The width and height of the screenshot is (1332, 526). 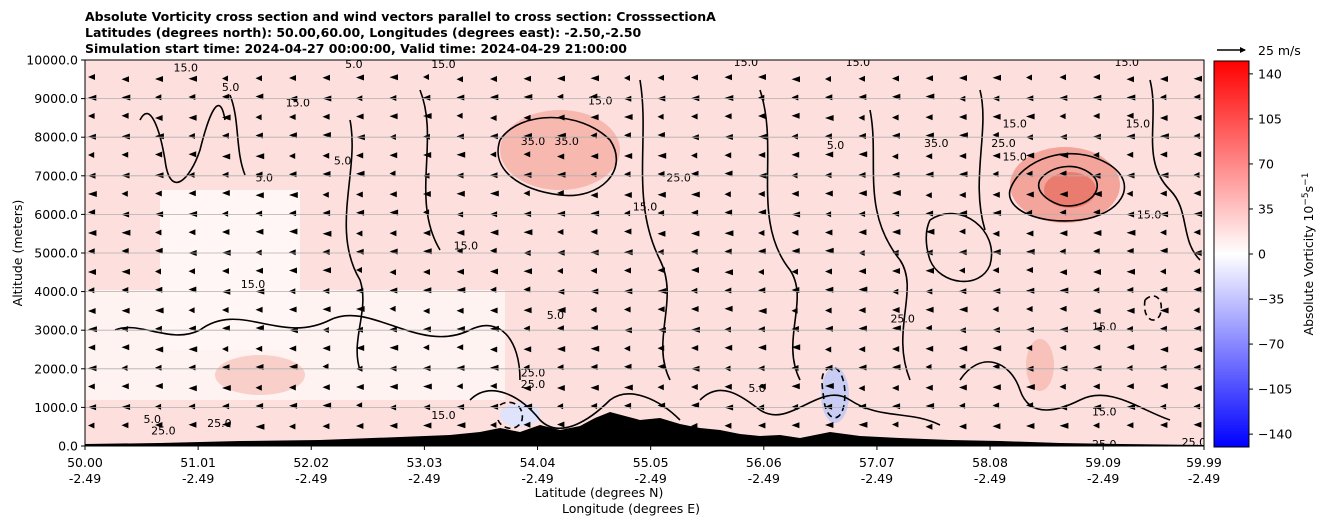 I want to click on y-axis-label: Altitude (meters), so click(x=17, y=253).